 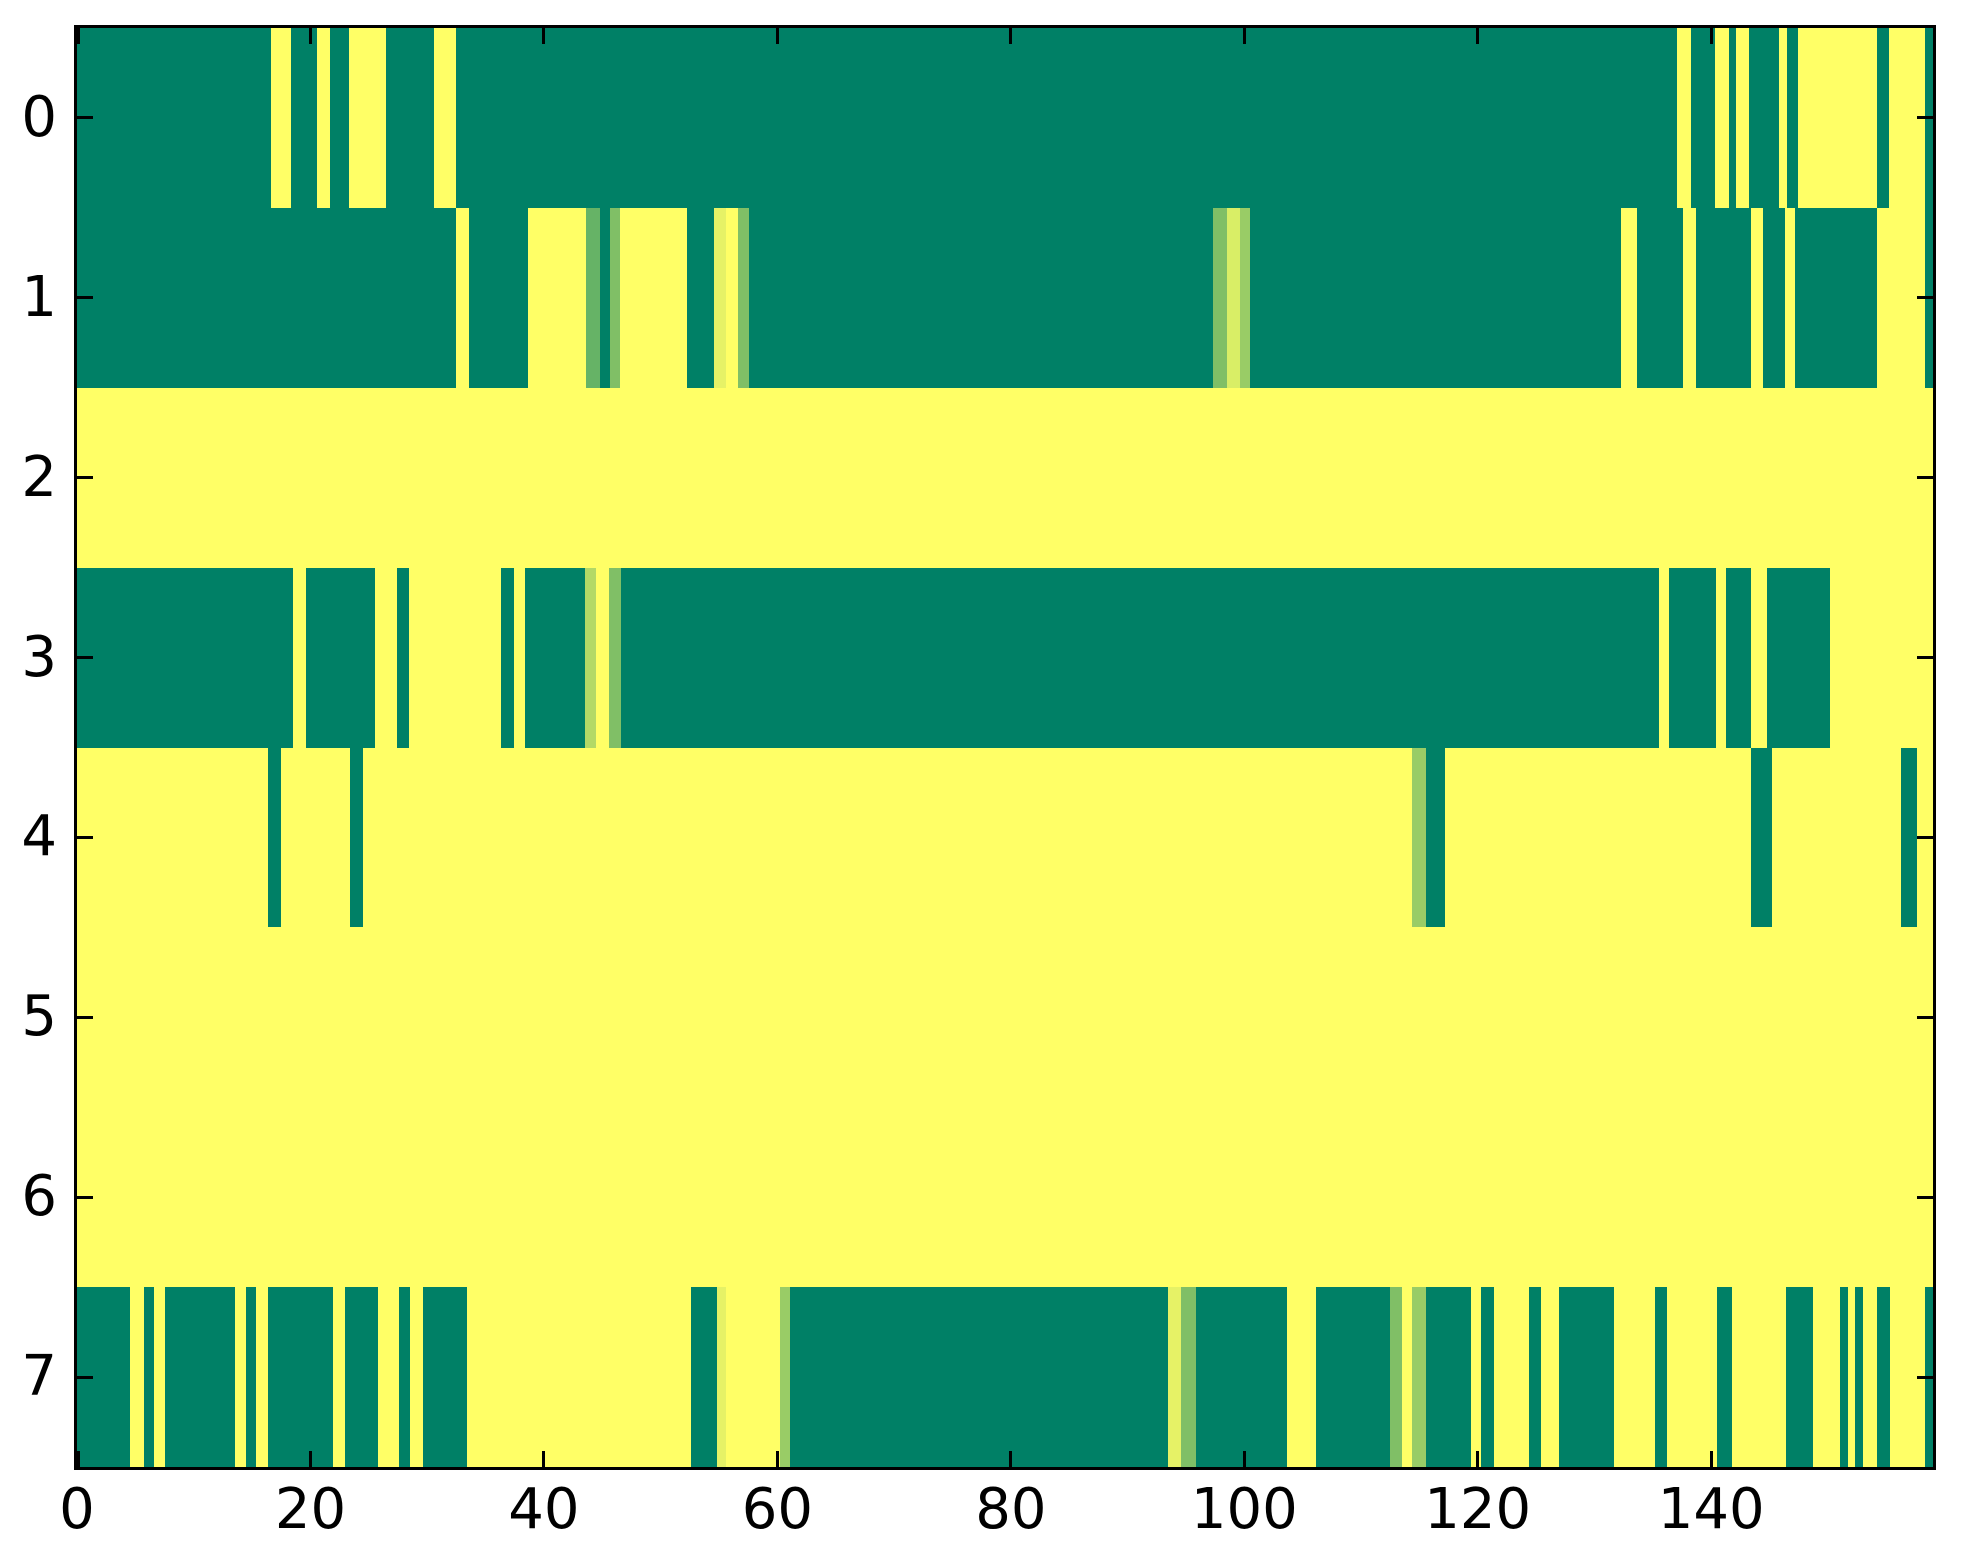 I want to click on y-tick-label: 1, so click(x=39, y=297).